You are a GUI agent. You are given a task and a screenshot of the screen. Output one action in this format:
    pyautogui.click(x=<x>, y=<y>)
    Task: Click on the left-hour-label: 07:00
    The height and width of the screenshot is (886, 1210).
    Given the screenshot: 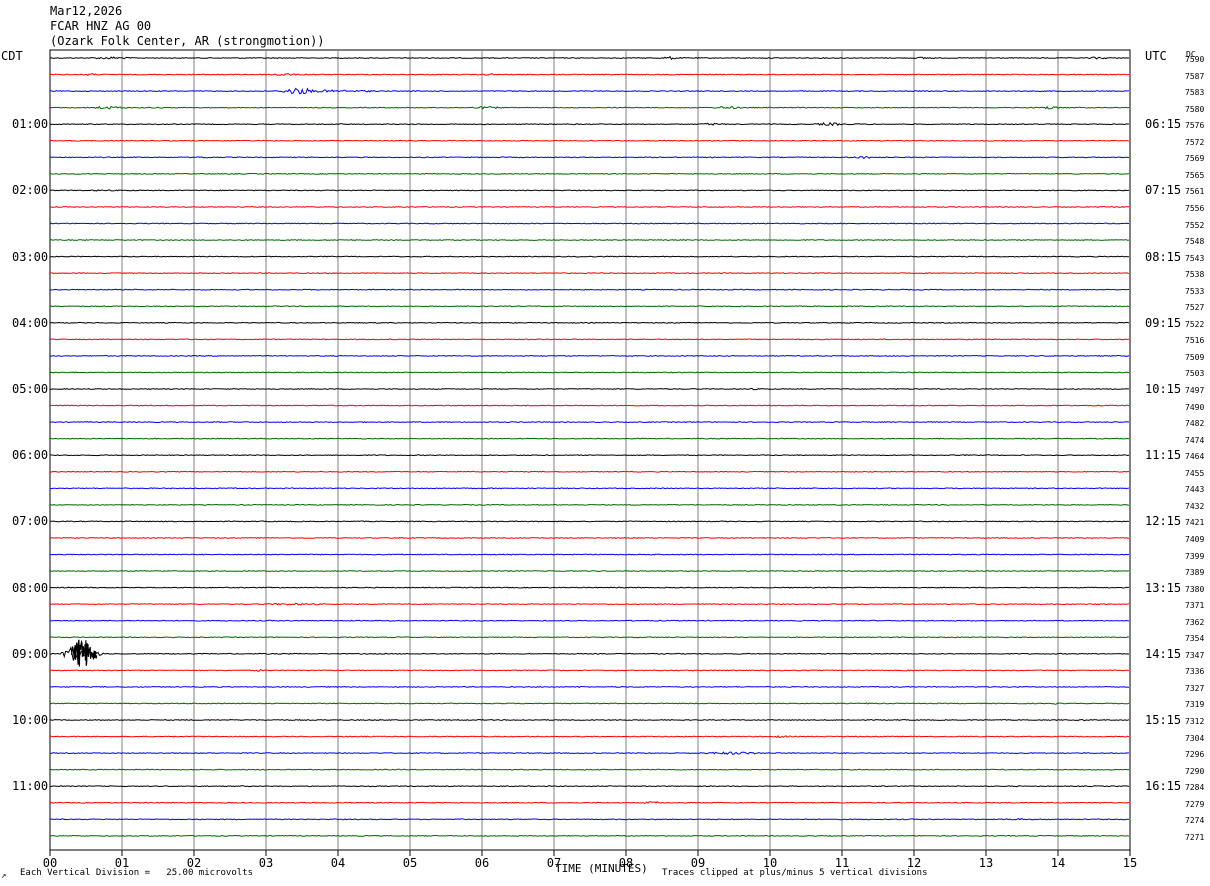 What is the action you would take?
    pyautogui.click(x=30, y=521)
    